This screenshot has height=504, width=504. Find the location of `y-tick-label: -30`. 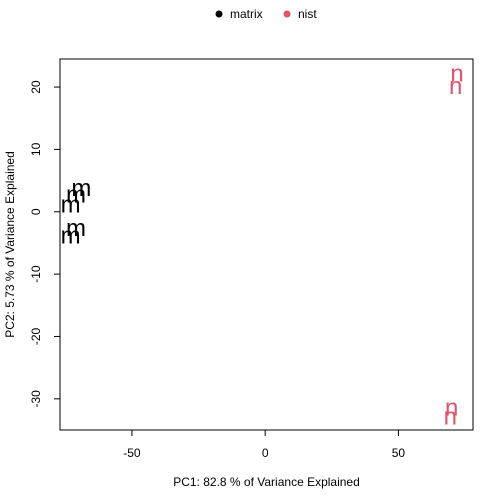

y-tick-label: -30 is located at coordinates (36, 399).